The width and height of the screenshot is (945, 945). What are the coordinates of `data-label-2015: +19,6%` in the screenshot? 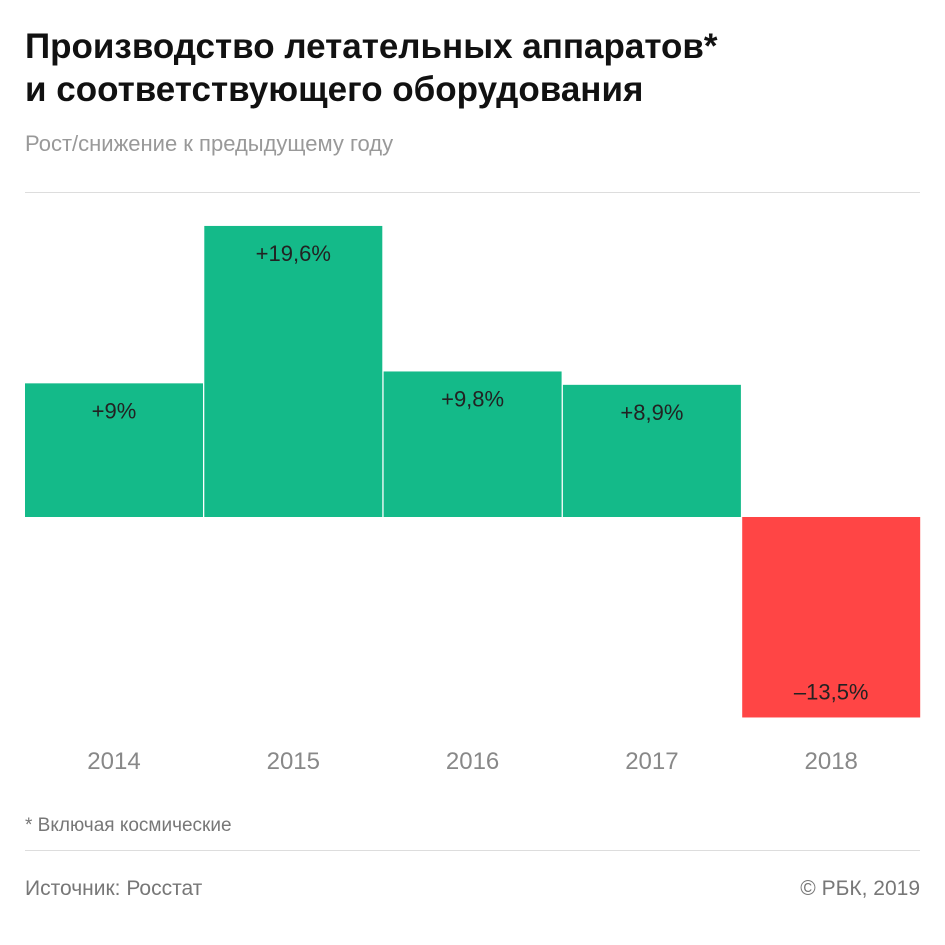 It's located at (293, 253).